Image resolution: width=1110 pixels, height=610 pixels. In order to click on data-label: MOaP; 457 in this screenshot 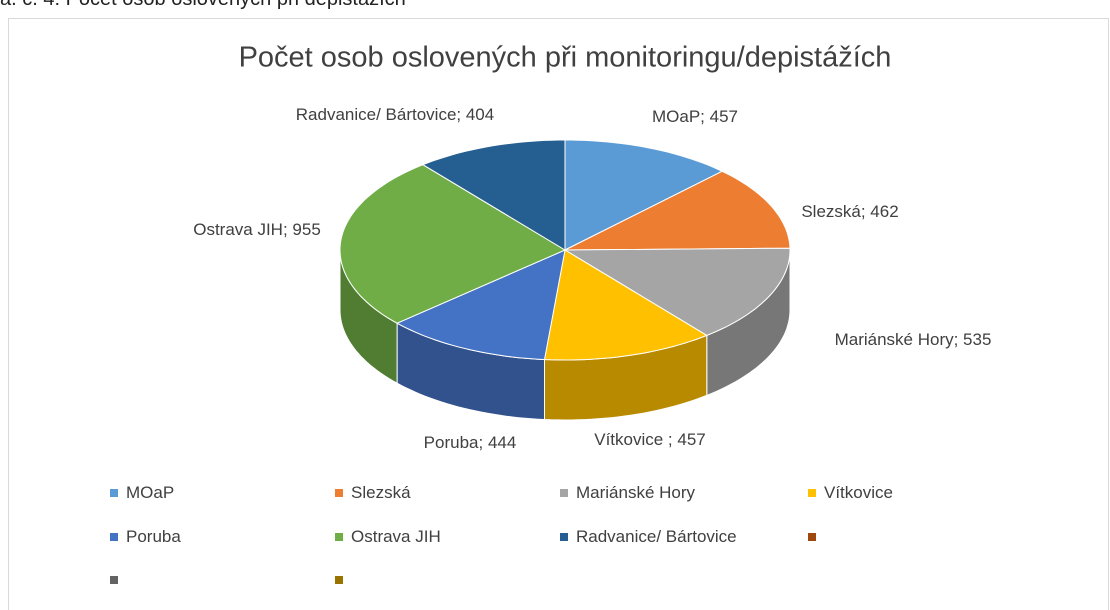, I will do `click(695, 116)`.